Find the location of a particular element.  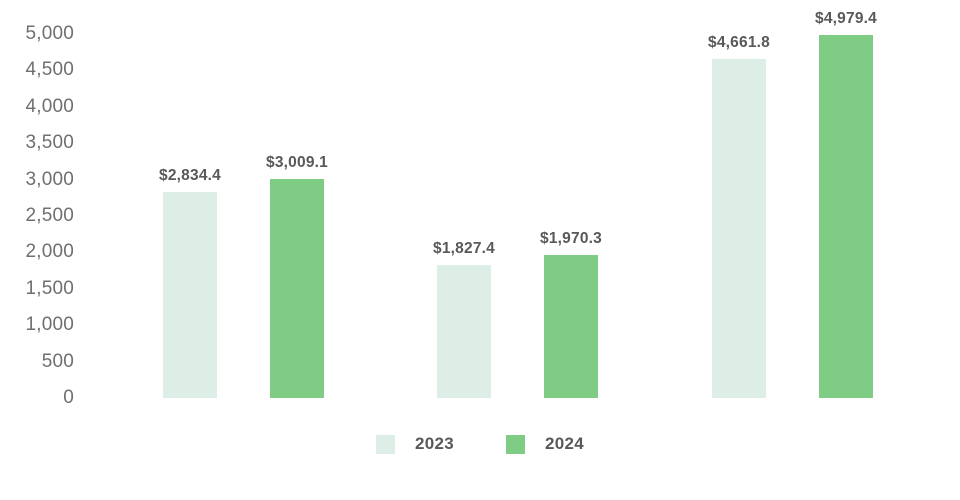

y-axis-tick-label: 2,500 is located at coordinates (49, 215).